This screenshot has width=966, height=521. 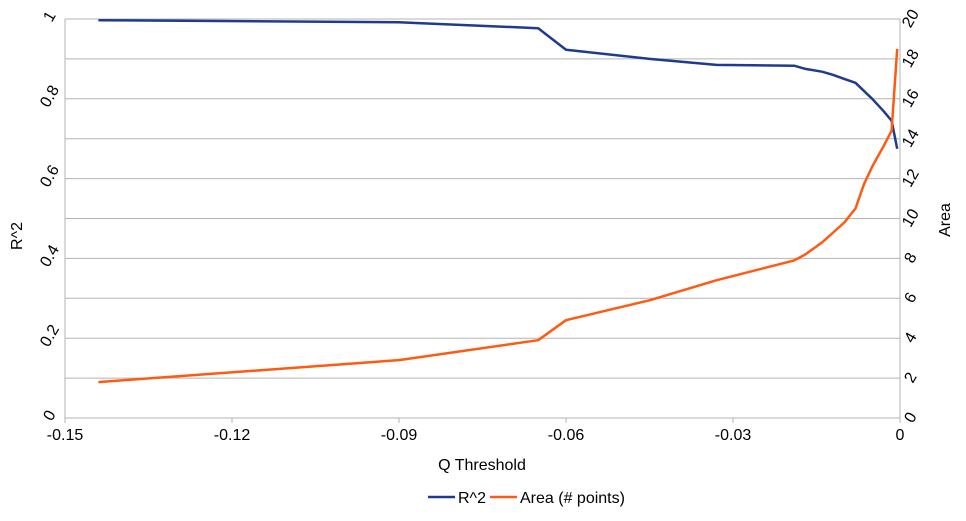 I want to click on right-y-tick-label-3: 6, so click(x=911, y=298).